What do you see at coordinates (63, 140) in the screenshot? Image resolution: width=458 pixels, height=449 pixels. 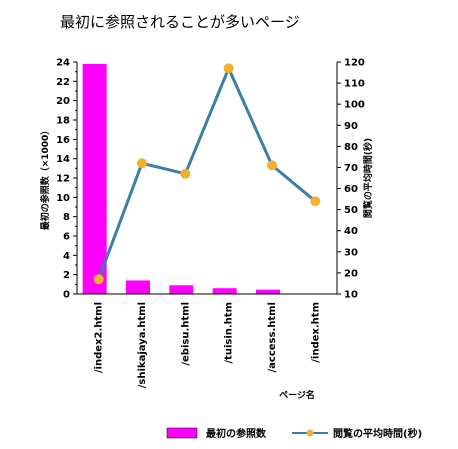 I see `left-tick-label: 16` at bounding box center [63, 140].